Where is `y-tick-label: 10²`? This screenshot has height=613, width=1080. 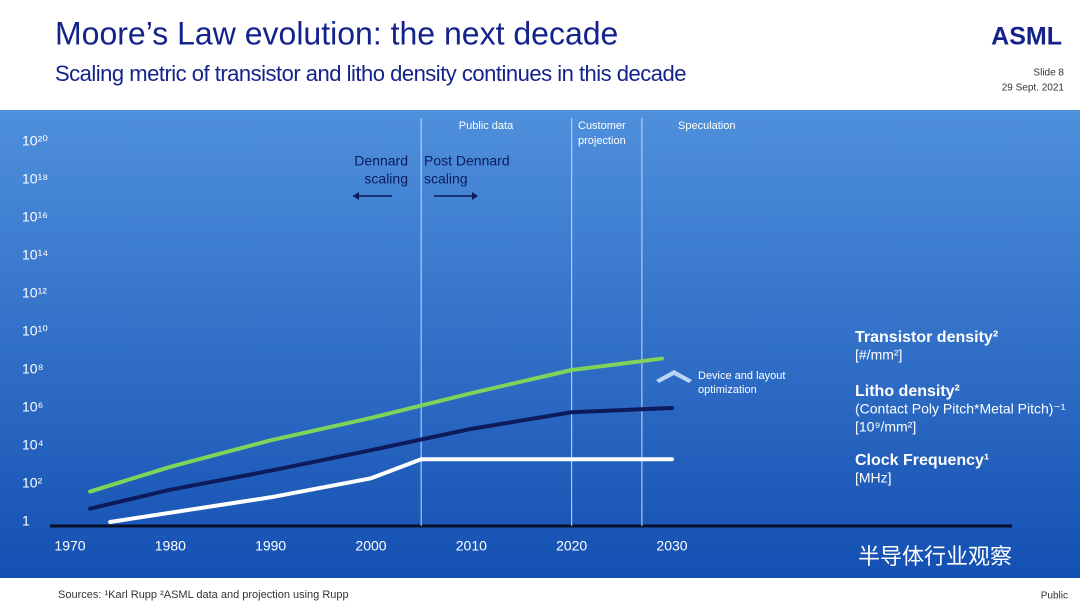
y-tick-label: 10² is located at coordinates (32, 483).